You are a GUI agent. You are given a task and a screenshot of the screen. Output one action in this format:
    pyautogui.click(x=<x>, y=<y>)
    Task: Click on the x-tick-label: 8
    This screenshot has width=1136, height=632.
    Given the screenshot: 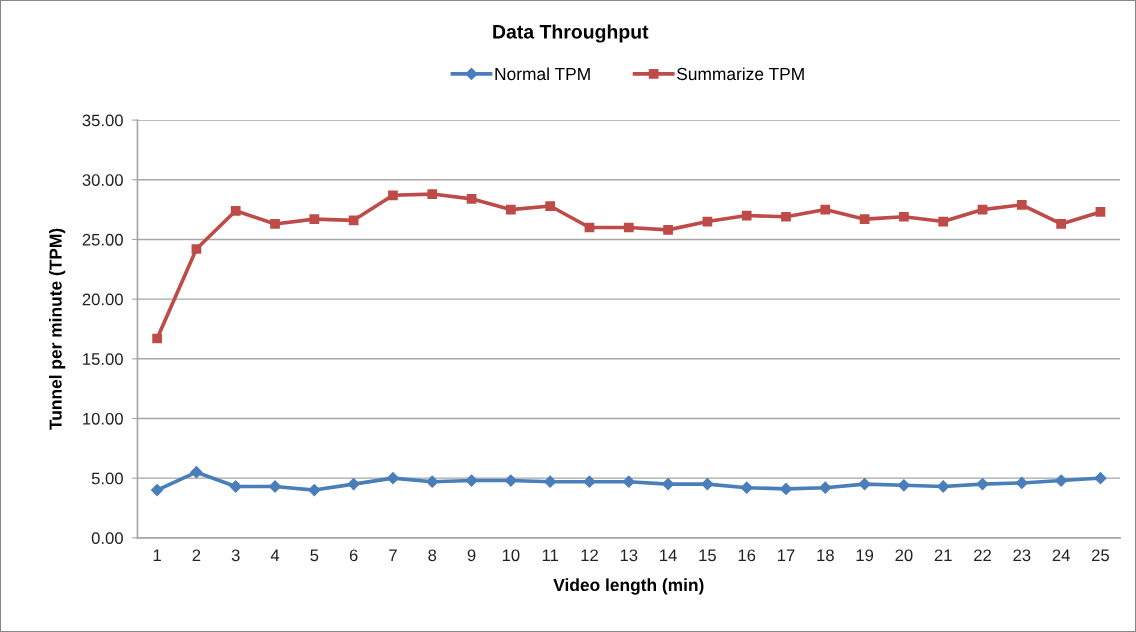 What is the action you would take?
    pyautogui.click(x=432, y=555)
    